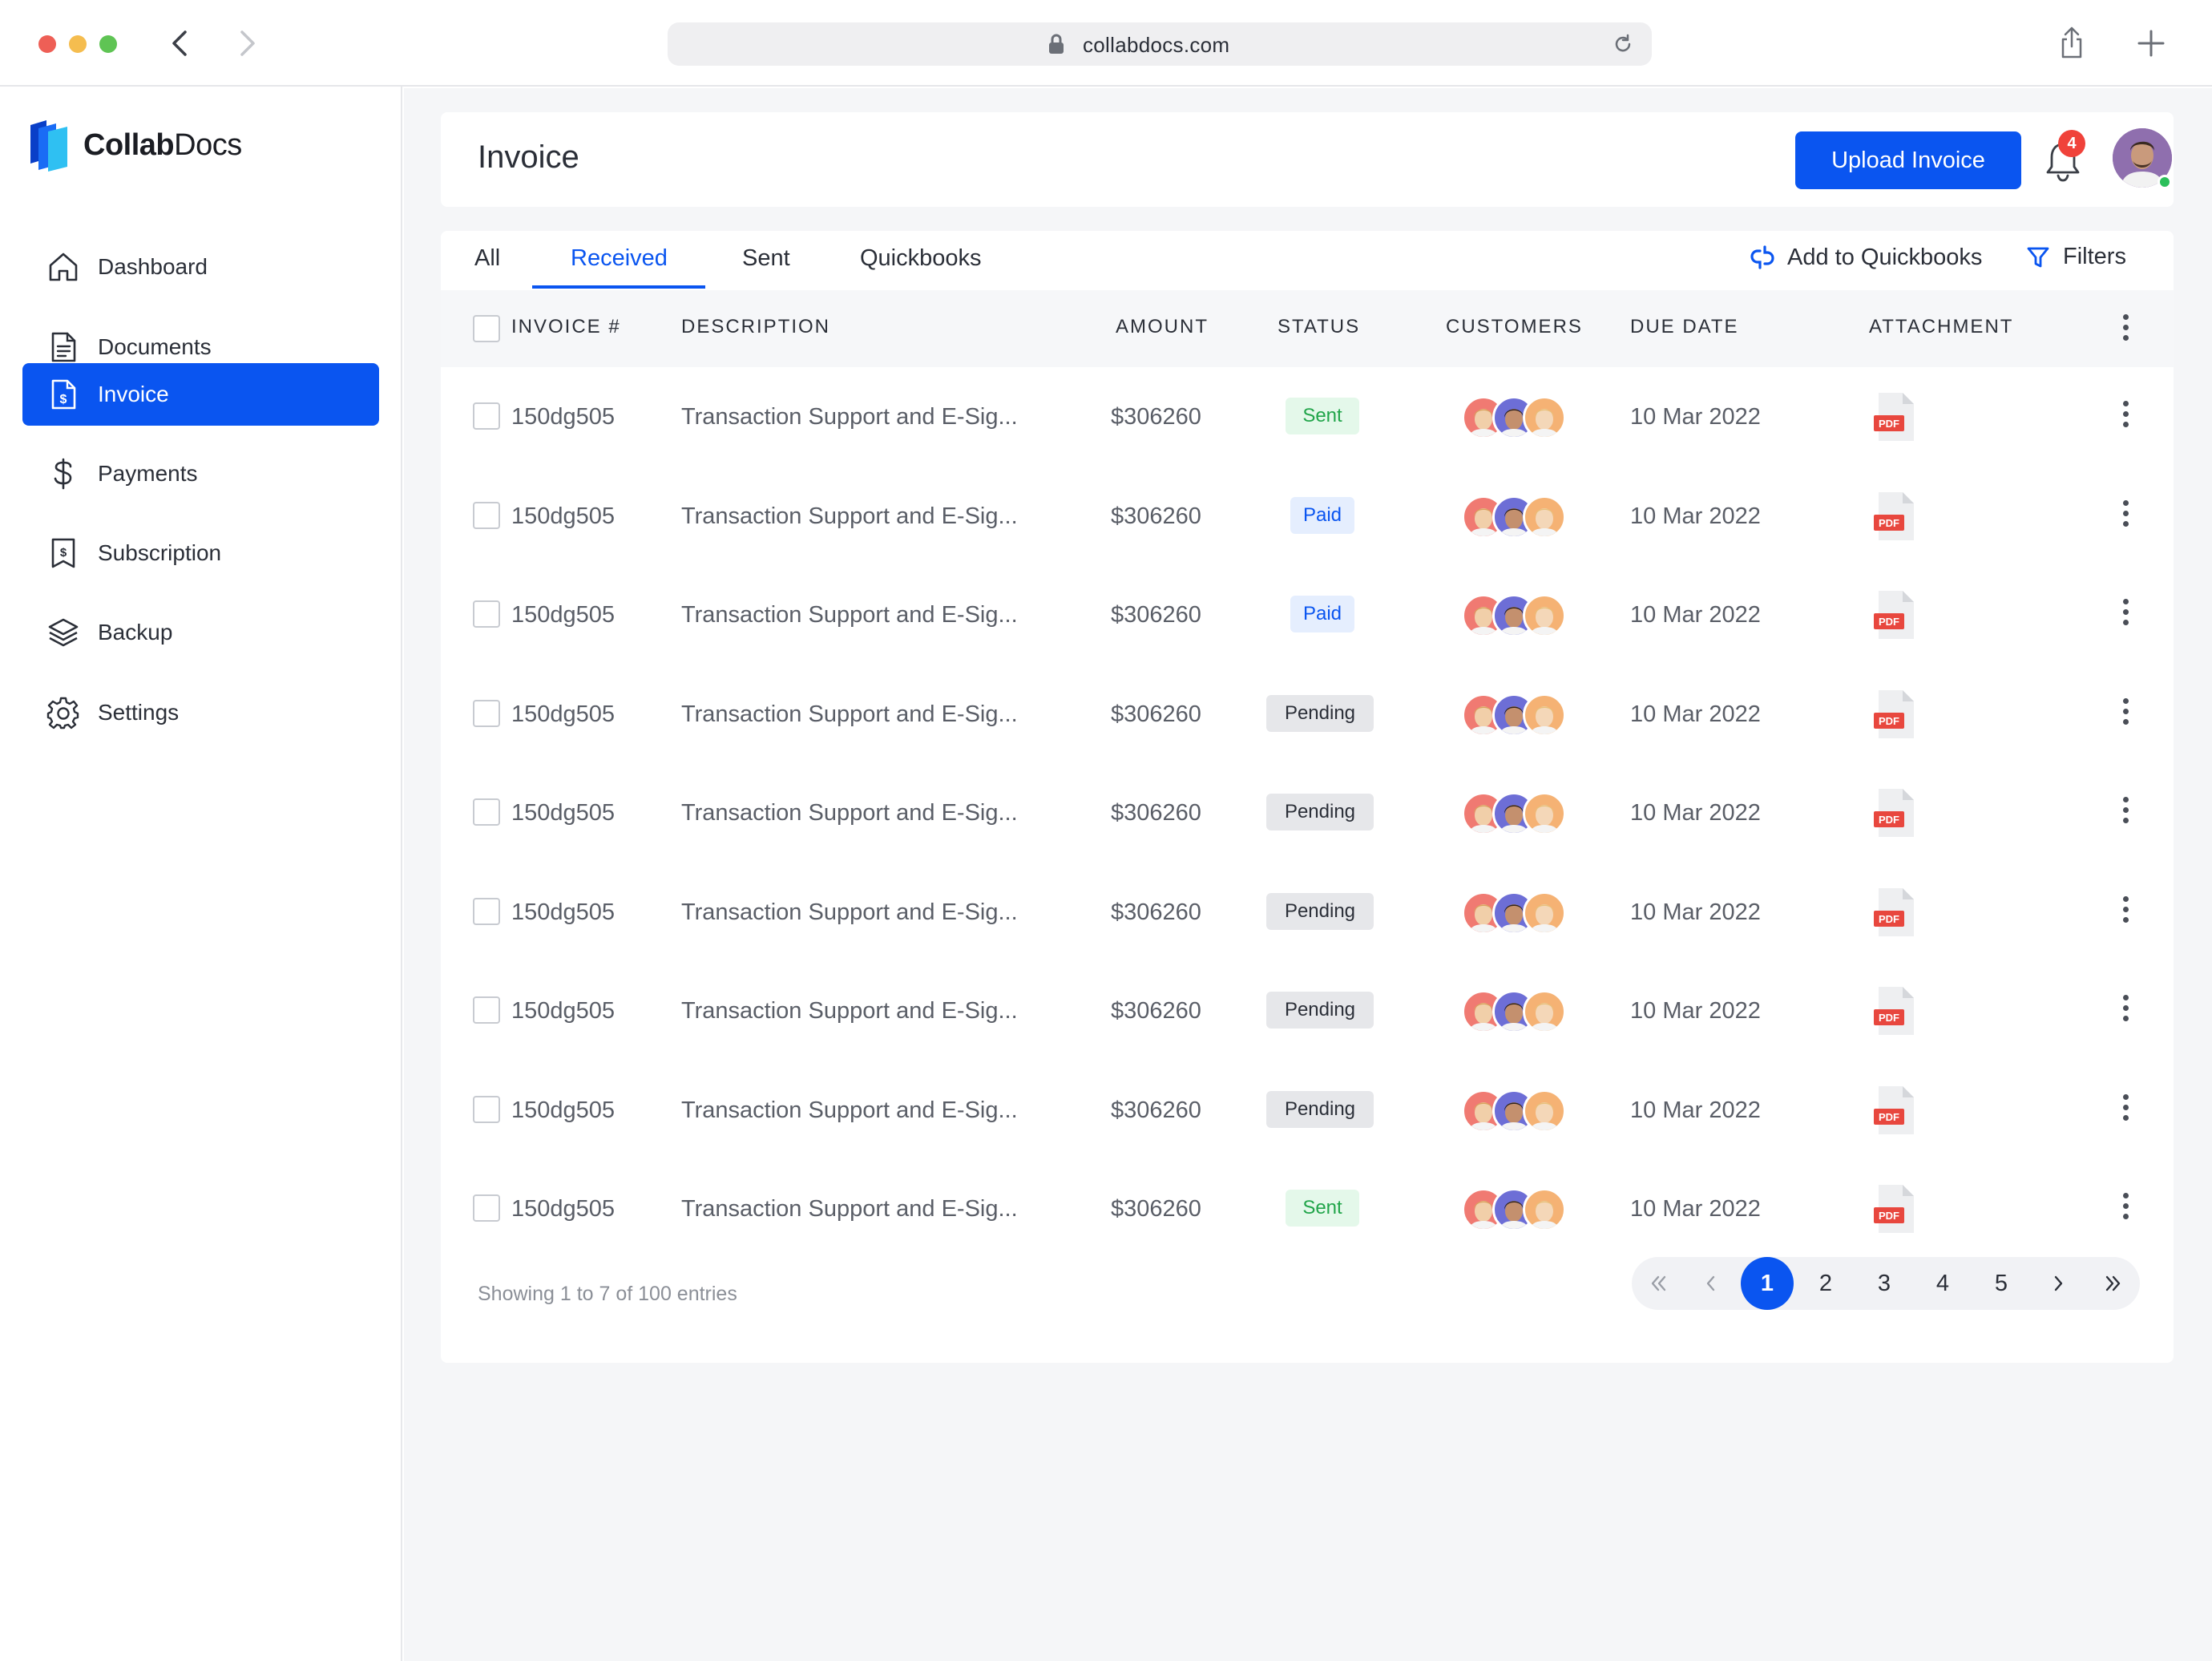 Image resolution: width=2212 pixels, height=1661 pixels. What do you see at coordinates (1941, 327) in the screenshot?
I see `column-header-attachment: ATTACHMENT` at bounding box center [1941, 327].